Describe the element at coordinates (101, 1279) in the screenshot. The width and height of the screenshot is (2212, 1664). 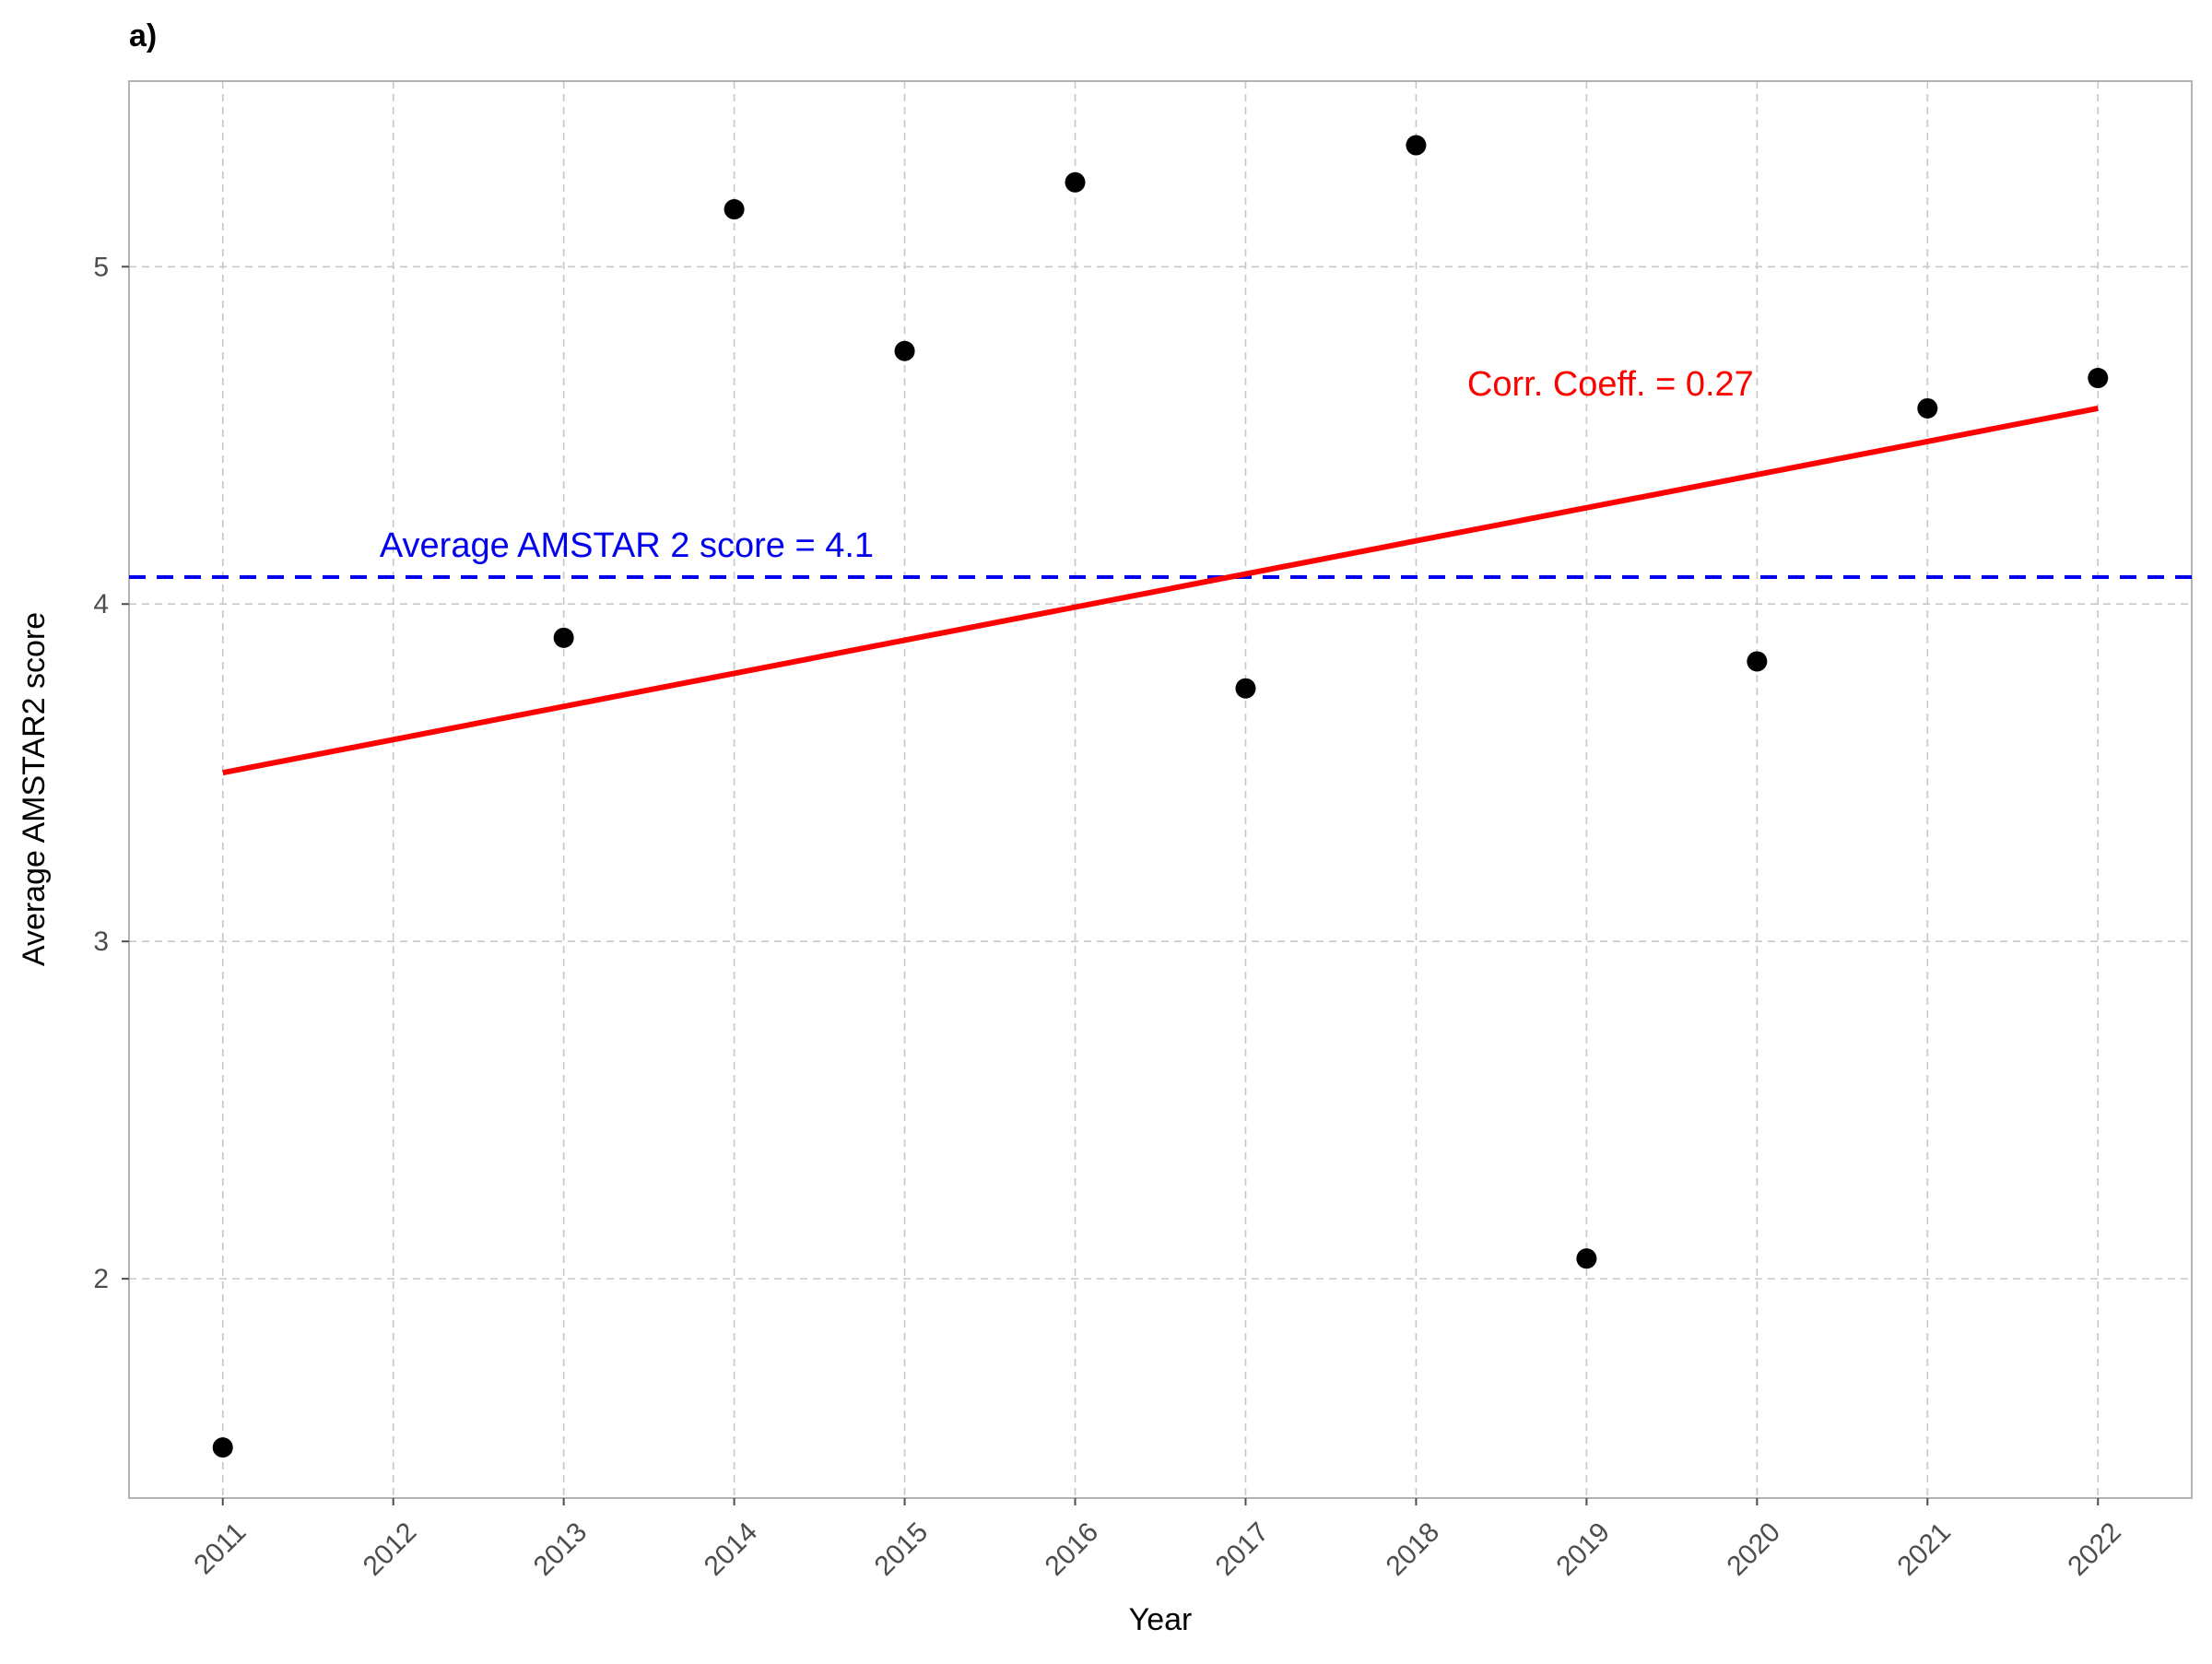
I see `y-tick-label-2: 2` at that location.